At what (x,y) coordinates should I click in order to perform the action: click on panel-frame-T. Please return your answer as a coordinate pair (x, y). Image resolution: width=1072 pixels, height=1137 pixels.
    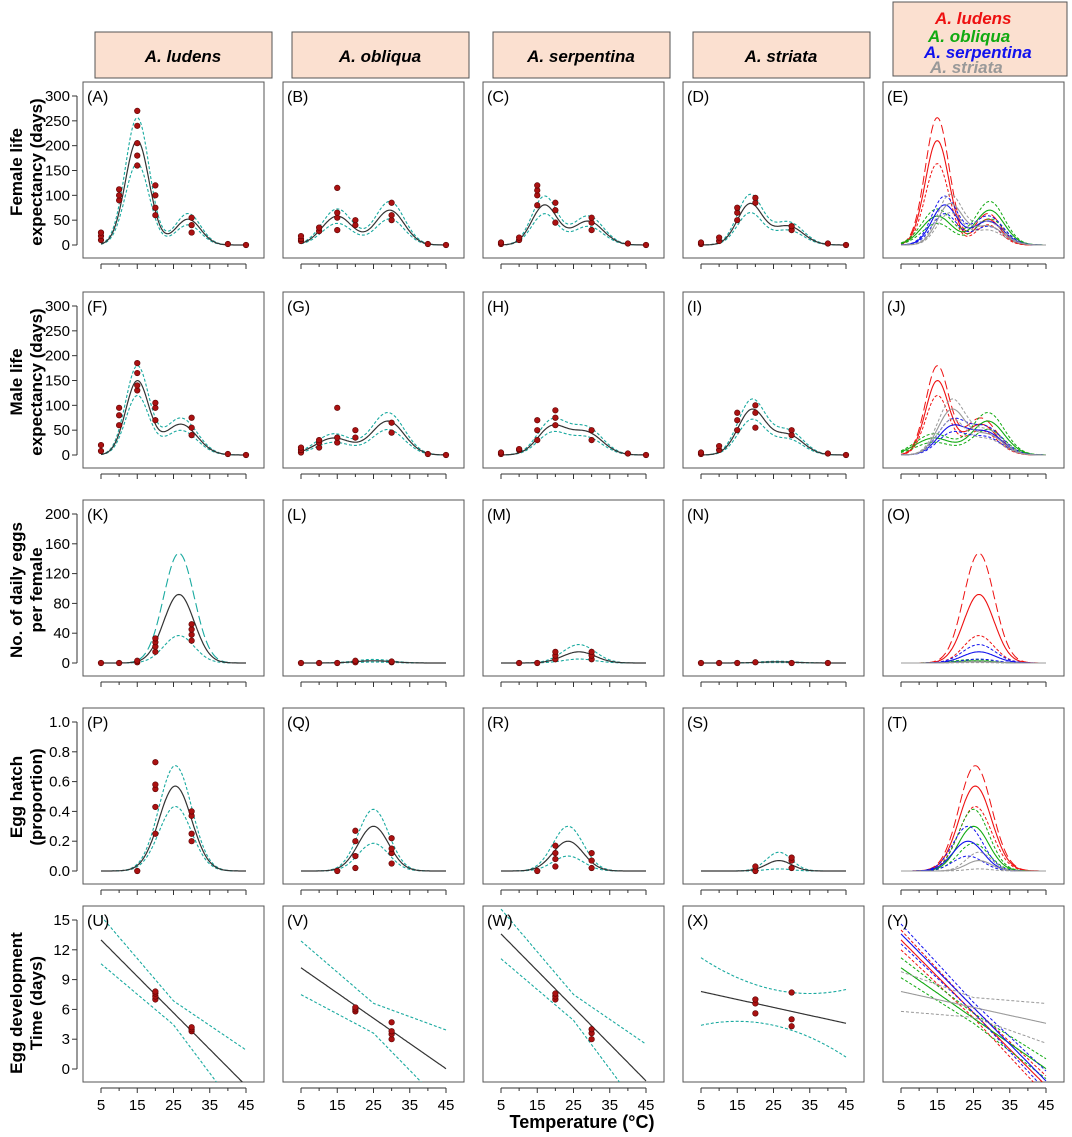
    Looking at the image, I should click on (973, 796).